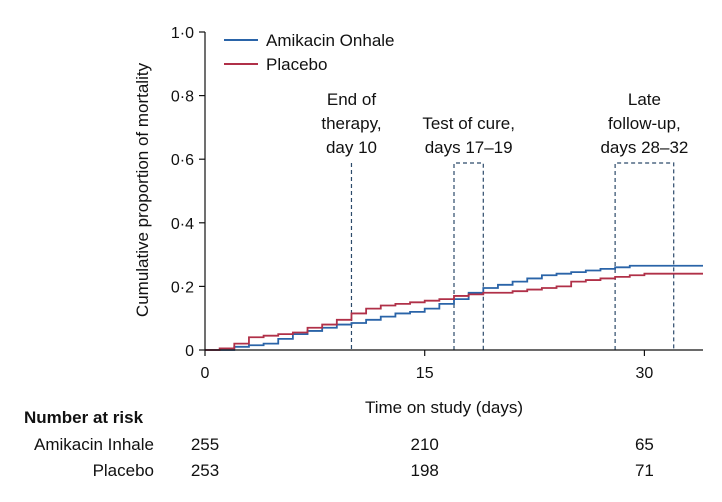 This screenshot has height=502, width=722. Describe the element at coordinates (422, 457) in the screenshot. I see `risk-values: 255 210 65 253 198 71` at that location.